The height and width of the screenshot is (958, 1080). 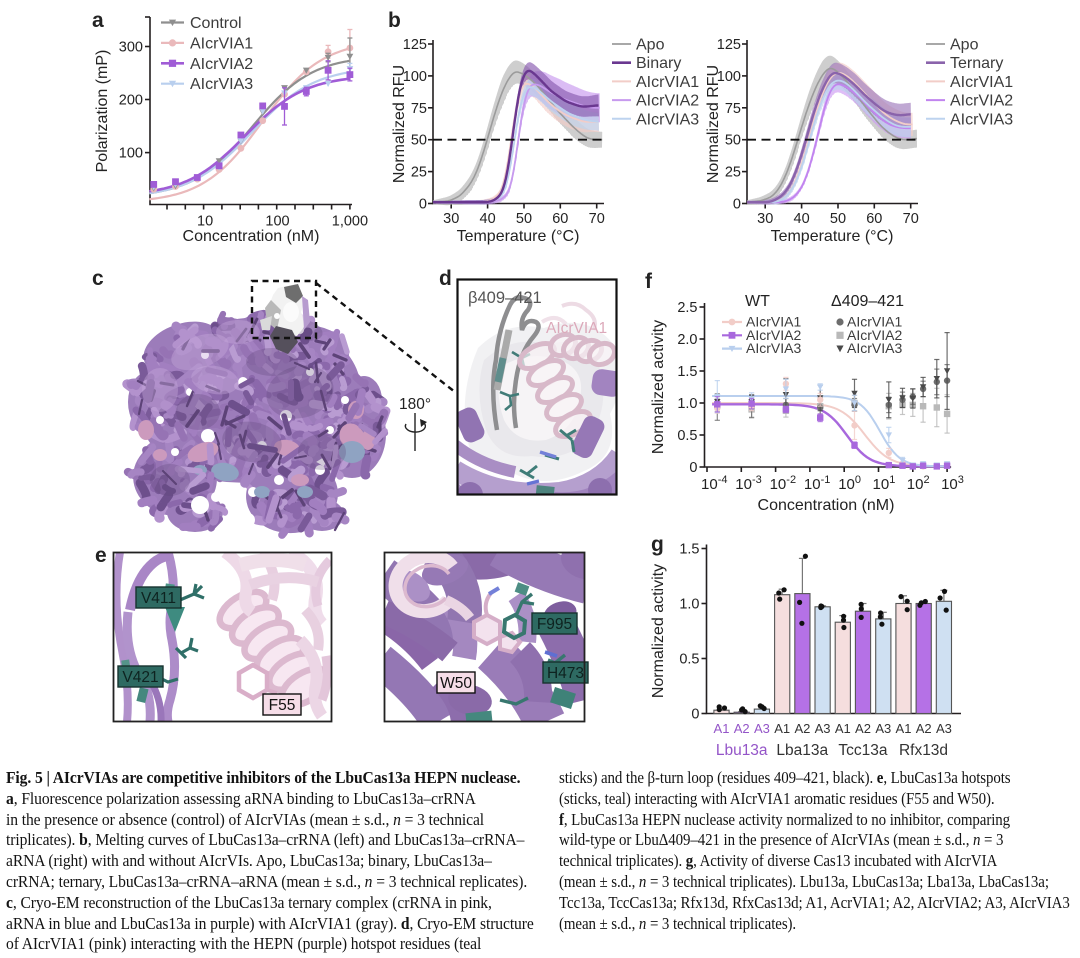 What do you see at coordinates (757, 301) in the screenshot?
I see `svg-text: WT` at bounding box center [757, 301].